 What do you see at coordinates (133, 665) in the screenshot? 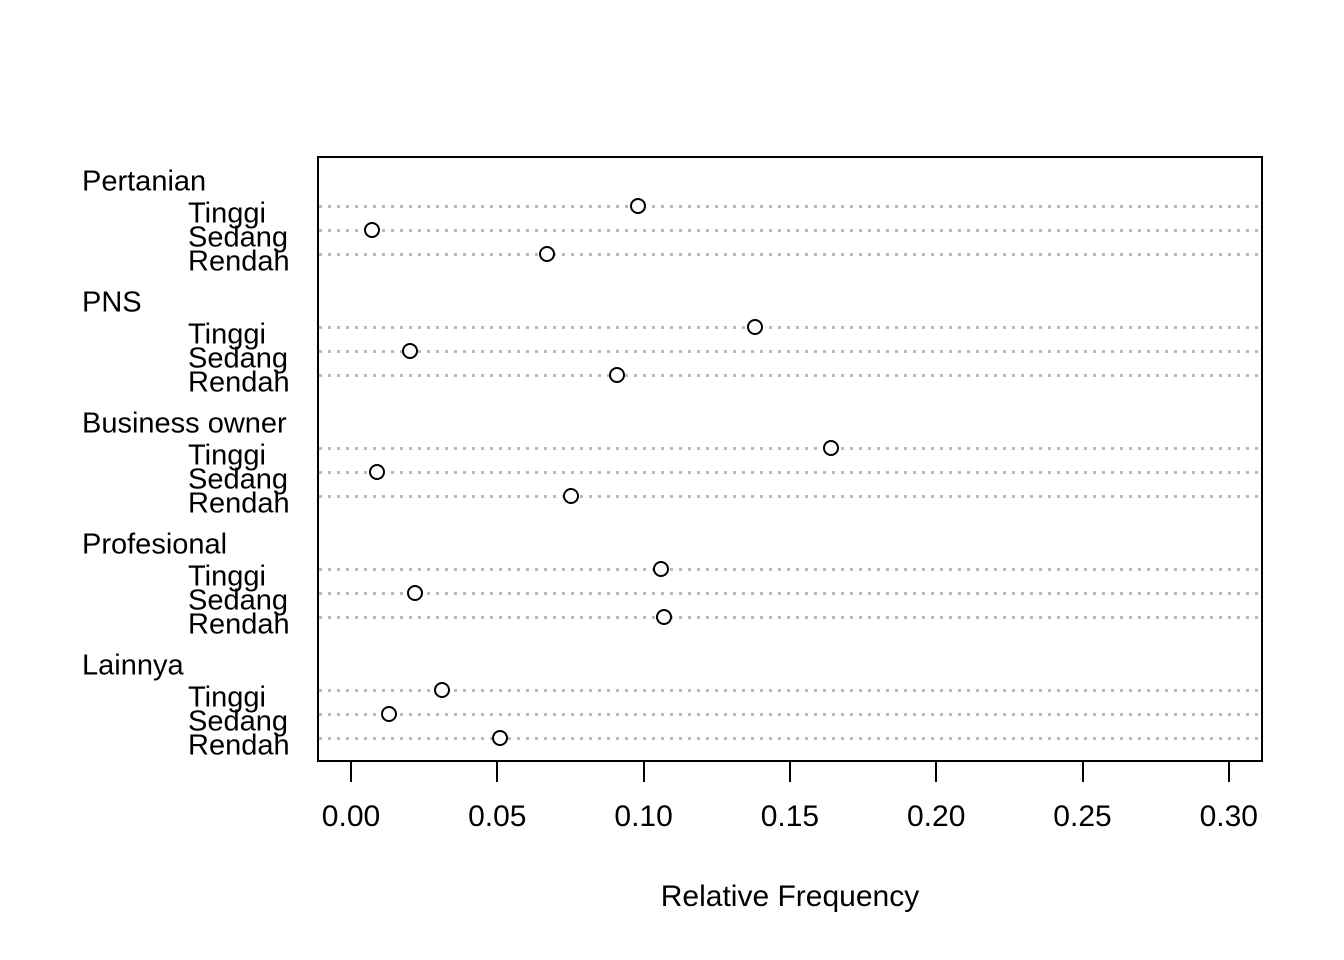
I see `group-label: Lainnya` at bounding box center [133, 665].